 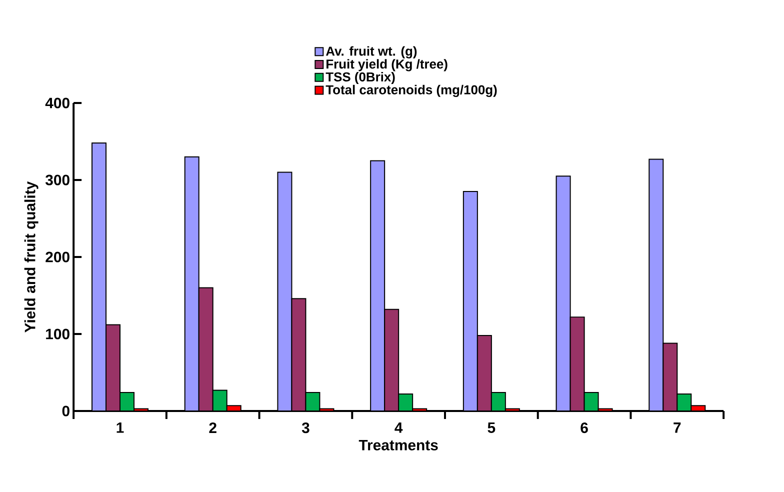 I want to click on x-tick-label: 3, so click(x=306, y=428).